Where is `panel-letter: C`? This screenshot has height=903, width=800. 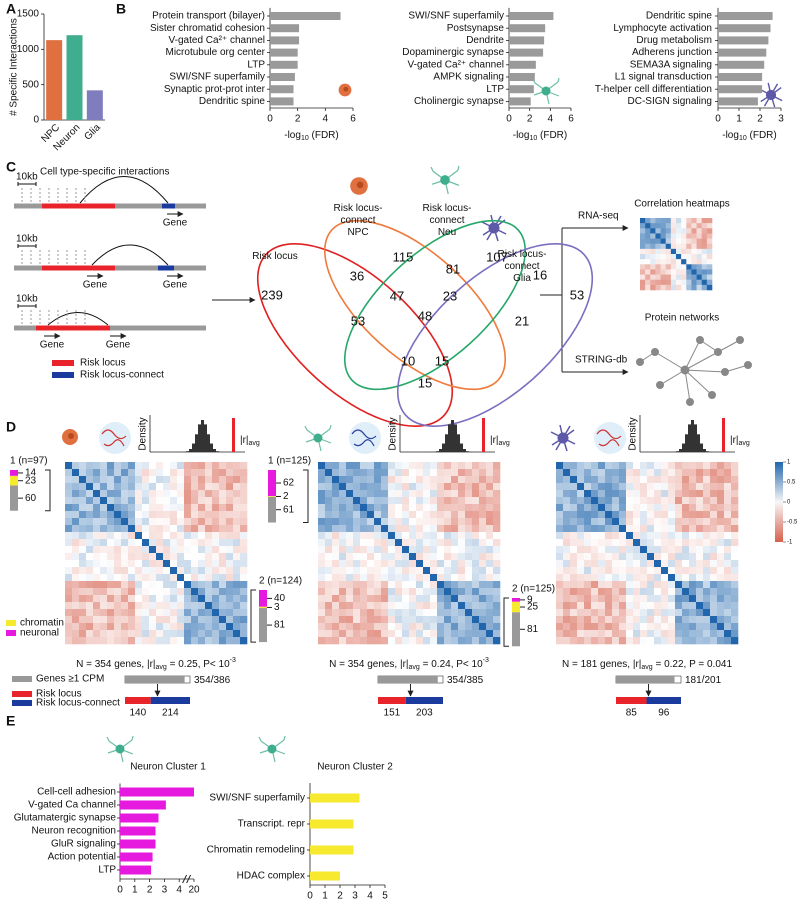 panel-letter: C is located at coordinates (11, 167).